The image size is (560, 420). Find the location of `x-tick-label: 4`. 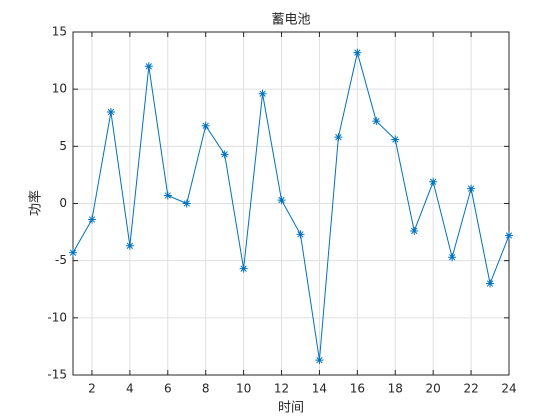

x-tick-label: 4 is located at coordinates (130, 389).